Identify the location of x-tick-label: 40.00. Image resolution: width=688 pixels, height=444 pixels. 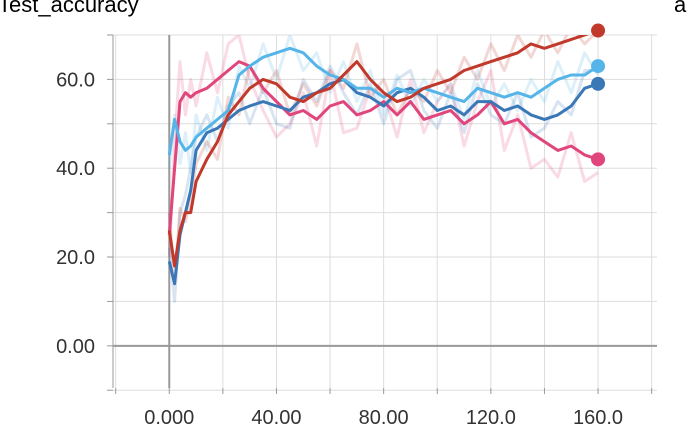
(276, 418).